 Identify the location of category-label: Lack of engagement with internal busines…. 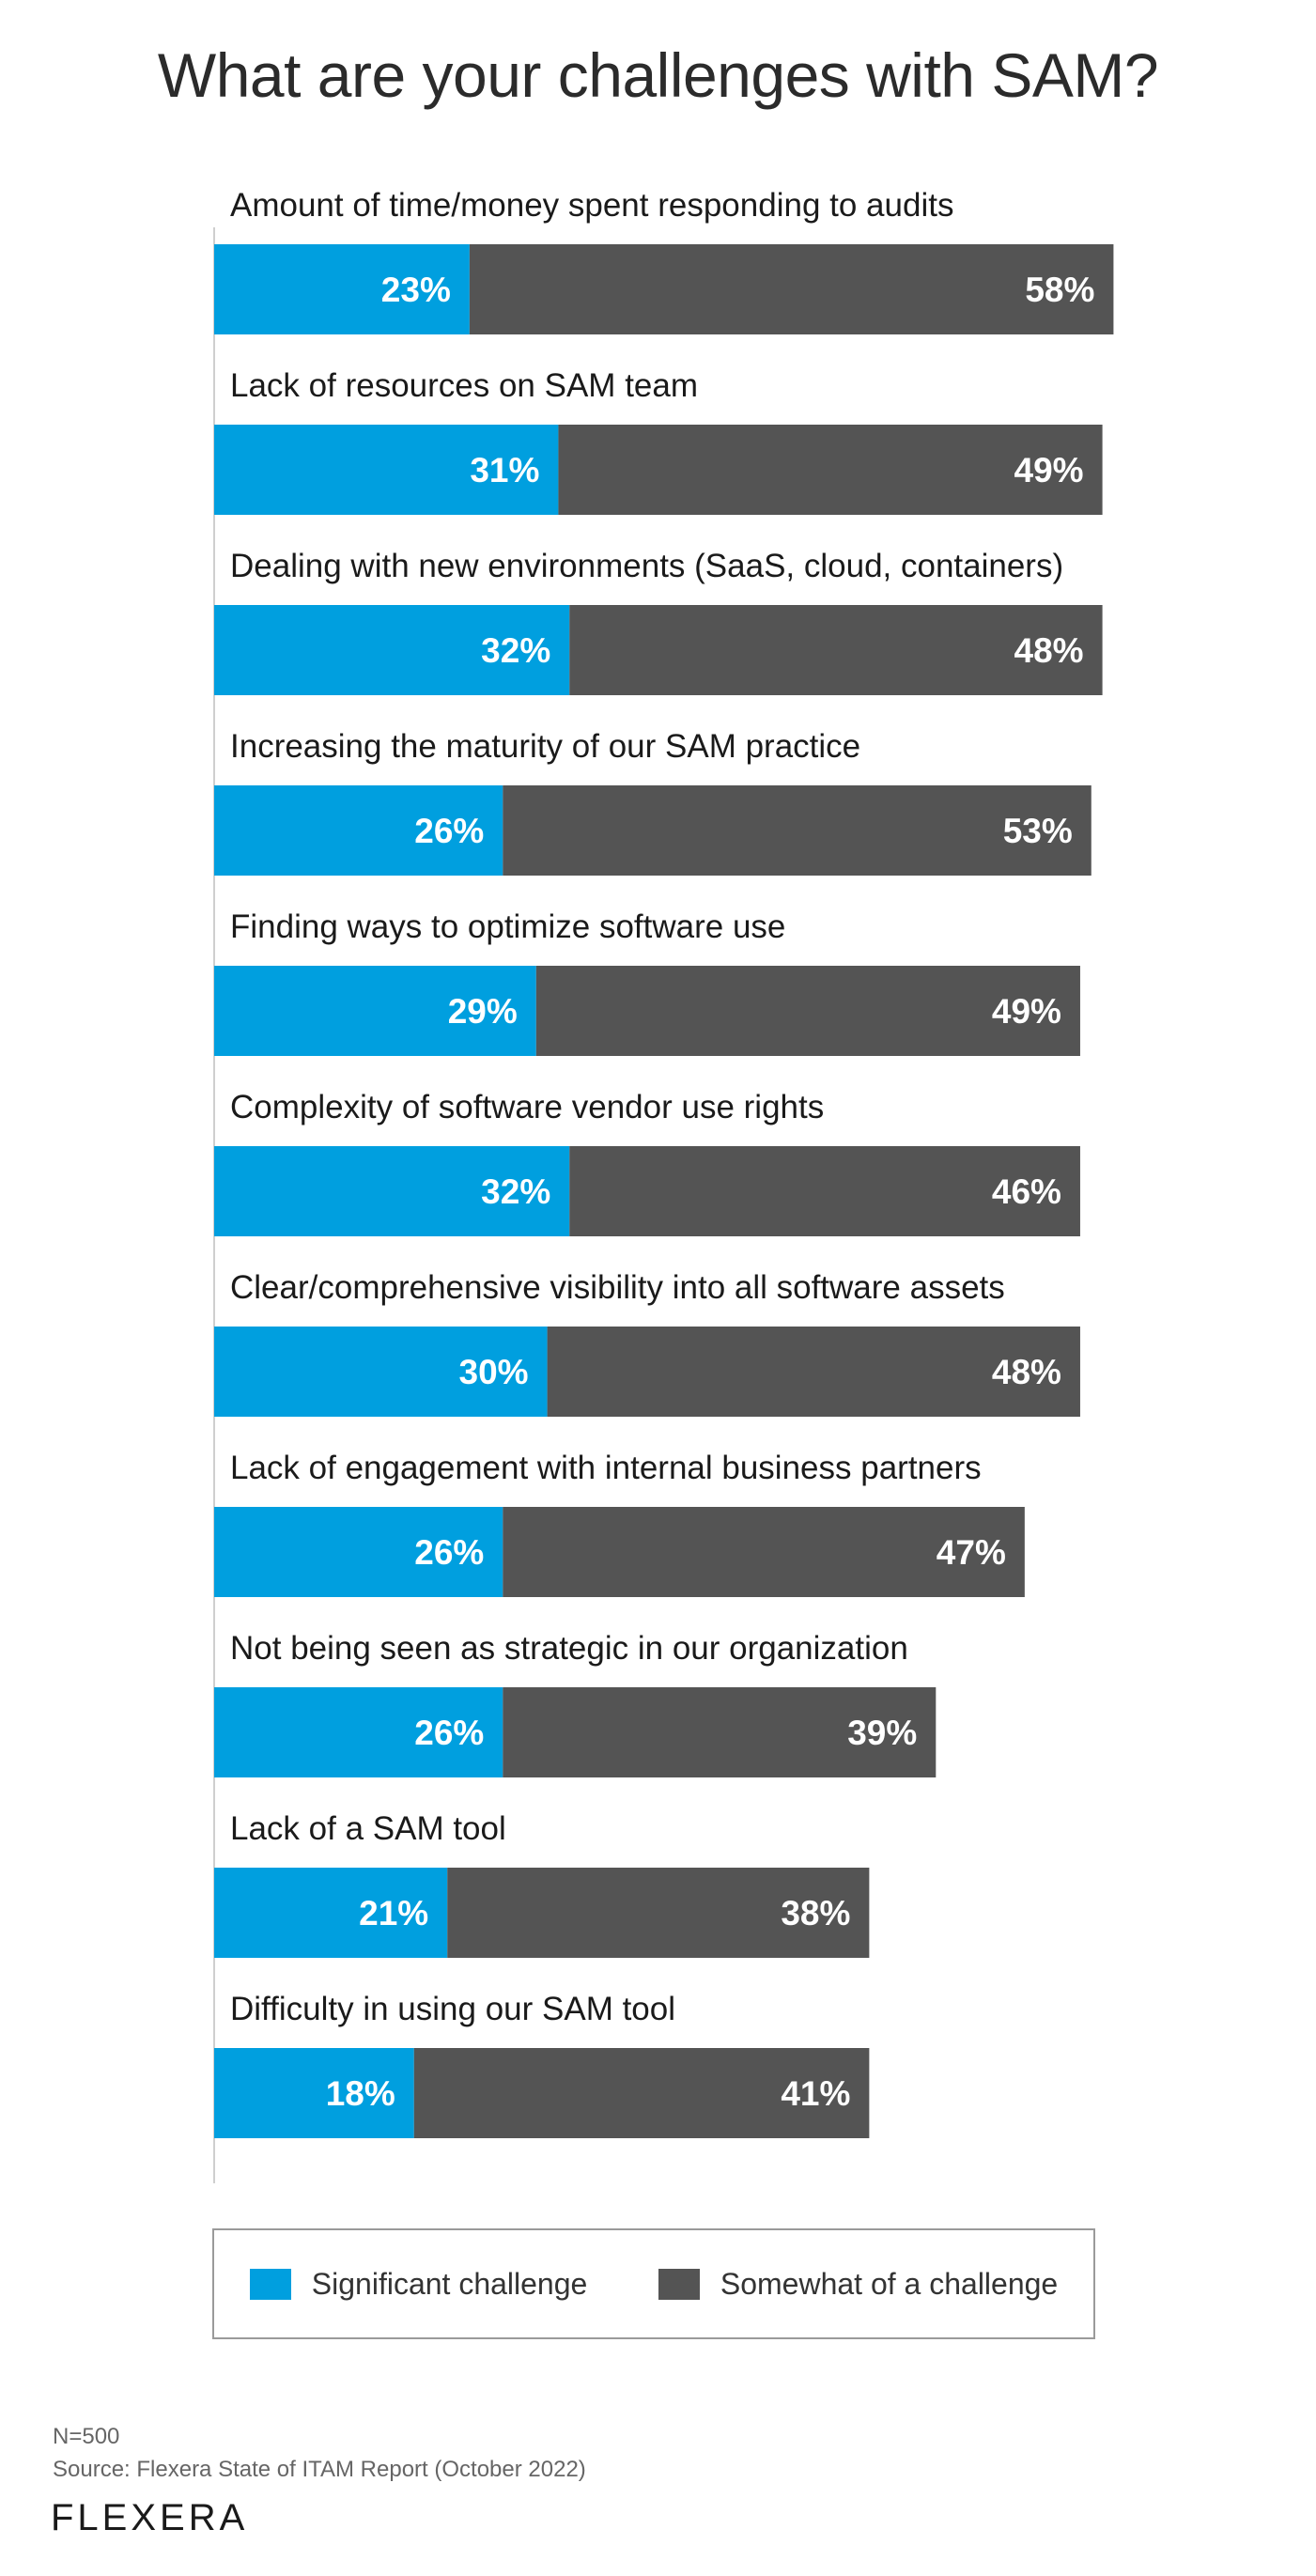
(606, 1468).